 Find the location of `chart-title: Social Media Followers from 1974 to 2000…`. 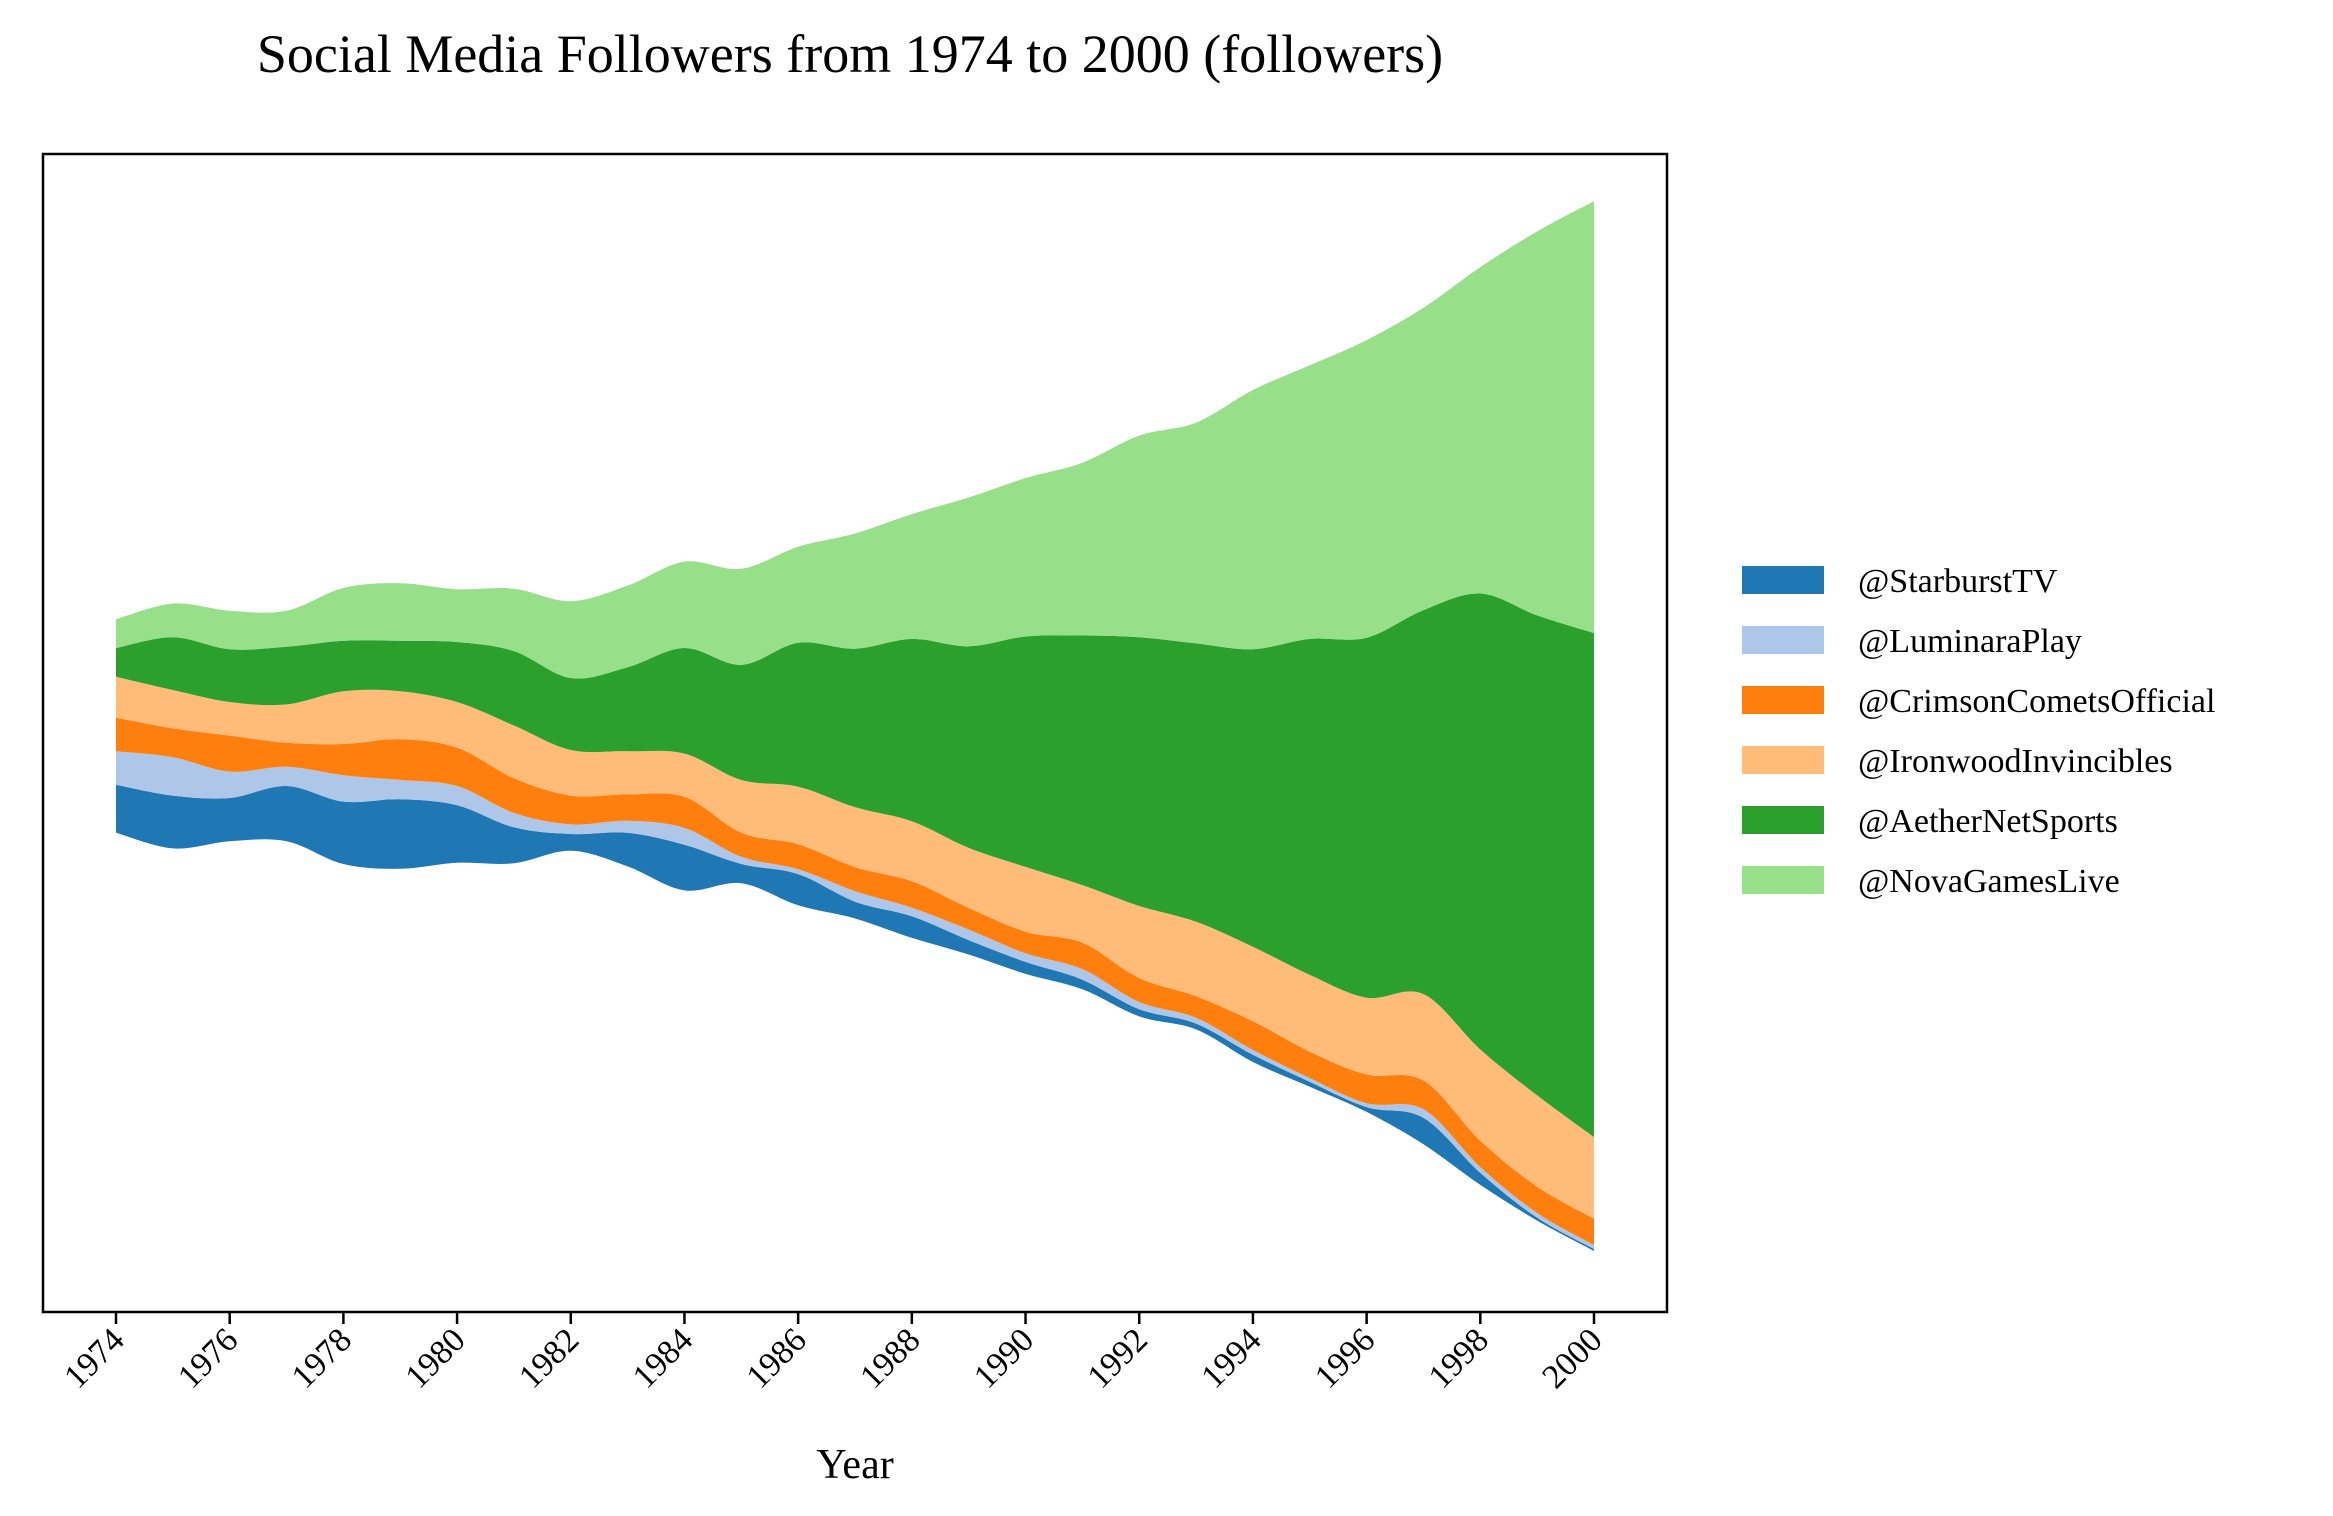

chart-title: Social Media Followers from 1974 to 2000… is located at coordinates (850, 54).